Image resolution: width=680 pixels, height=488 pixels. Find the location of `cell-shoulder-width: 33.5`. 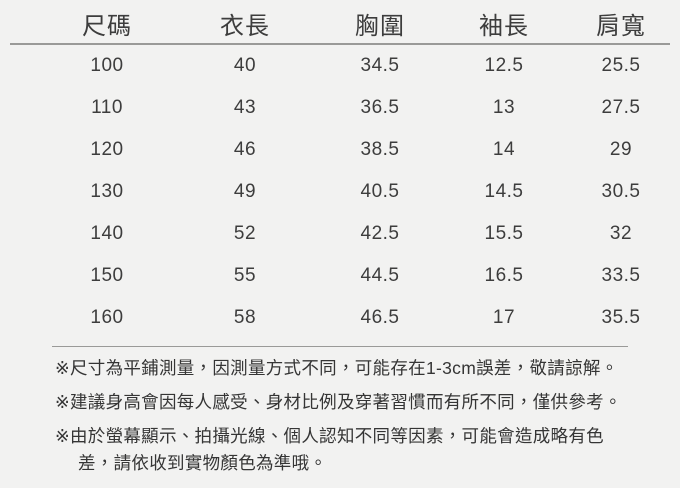

cell-shoulder-width: 33.5 is located at coordinates (621, 275).